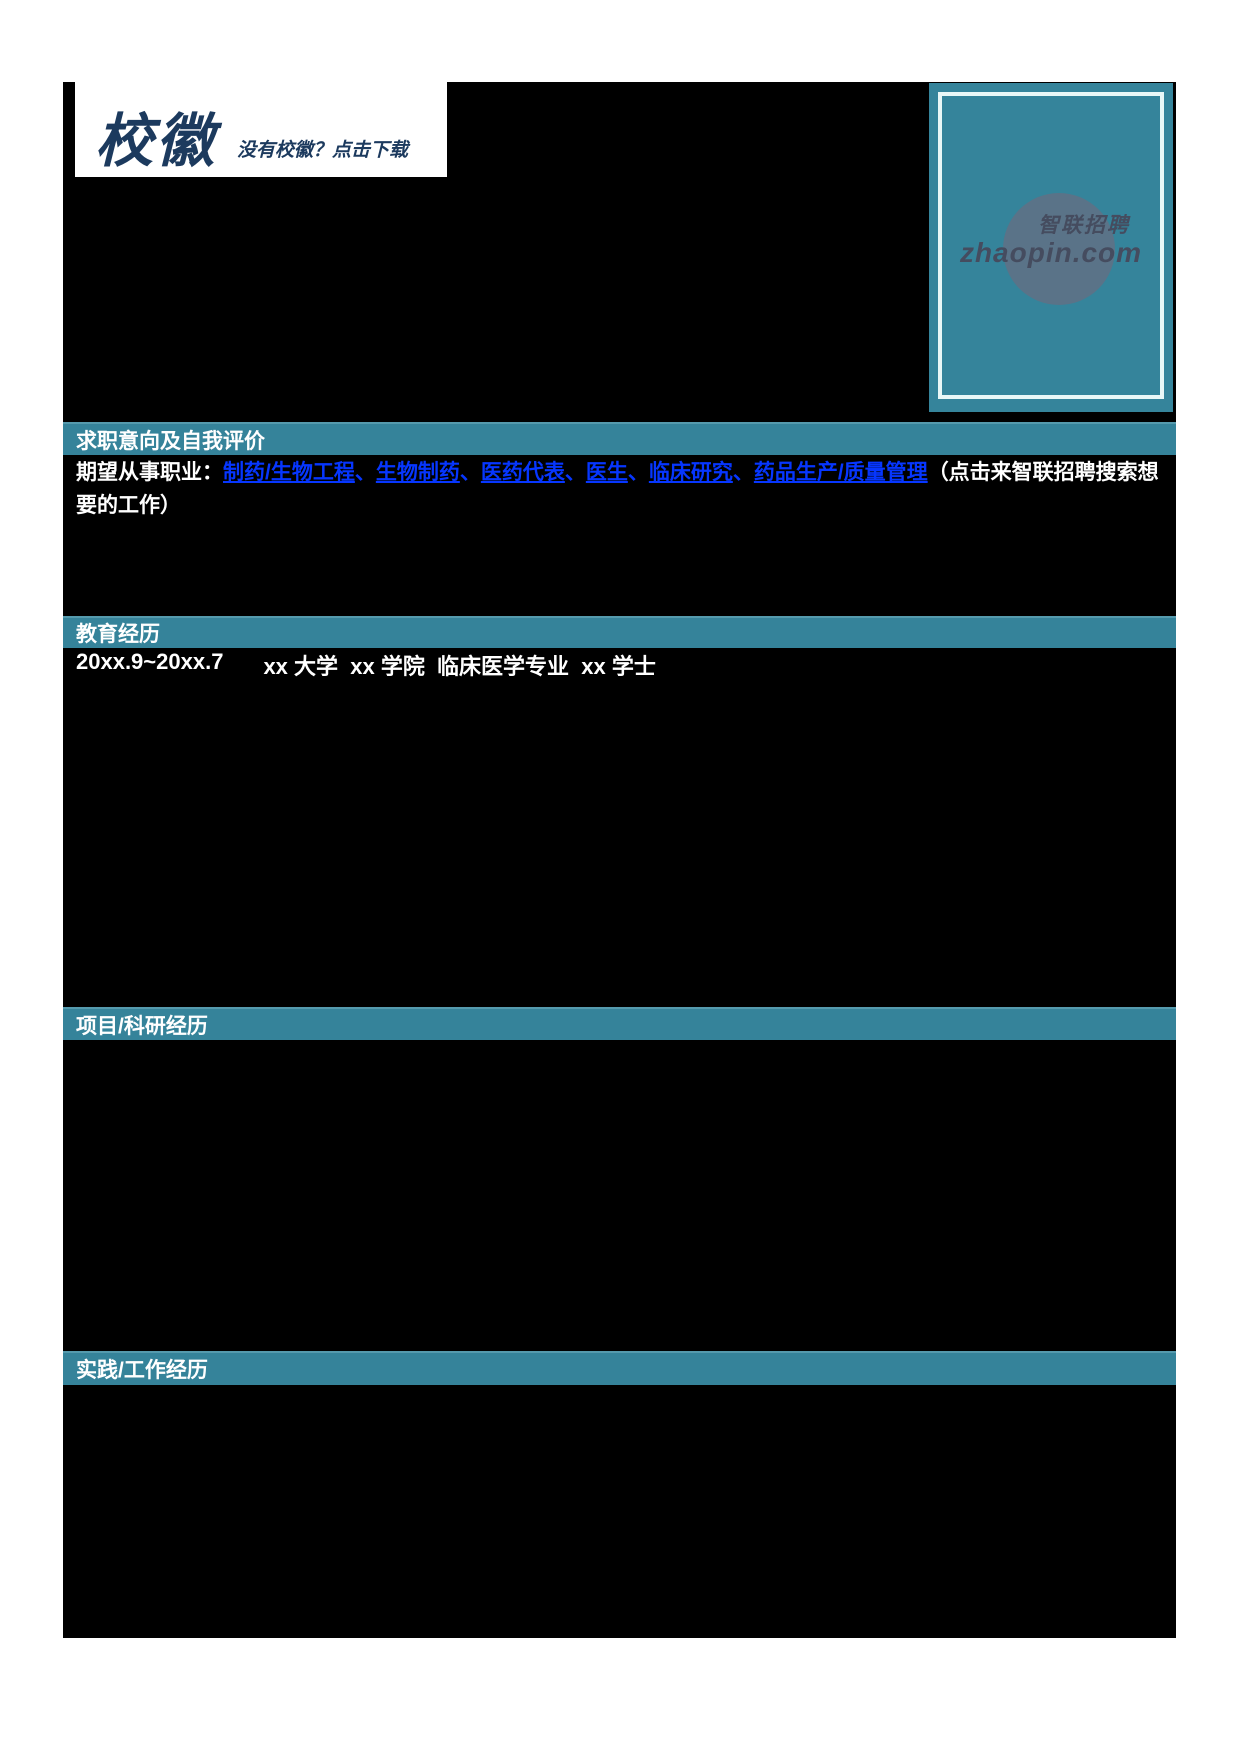  Describe the element at coordinates (149, 472) in the screenshot. I see `intention-label: 期望从事职业：` at that location.